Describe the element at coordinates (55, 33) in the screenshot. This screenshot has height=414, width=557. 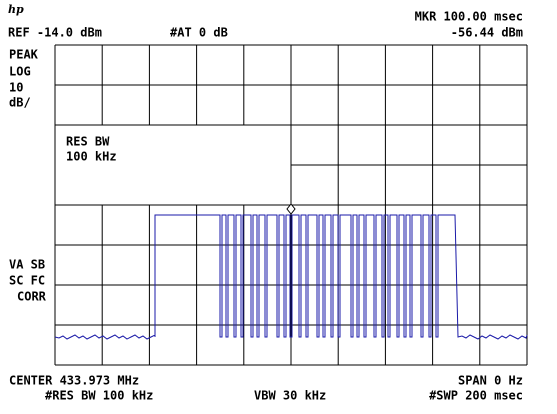
I see `ref-level: REF -14.0 dBm` at that location.